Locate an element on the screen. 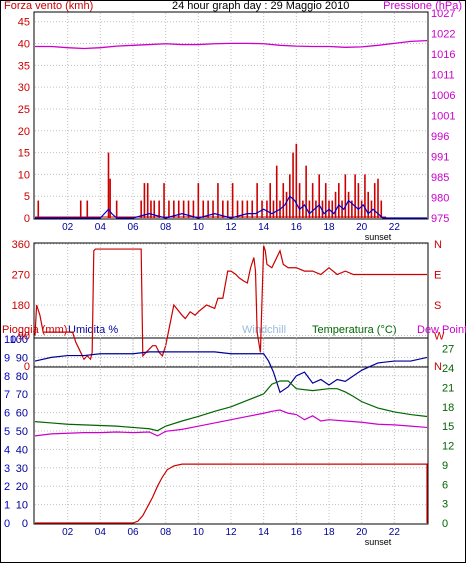 The image size is (466, 563). lower-x-tick-label: 18 is located at coordinates (329, 532).